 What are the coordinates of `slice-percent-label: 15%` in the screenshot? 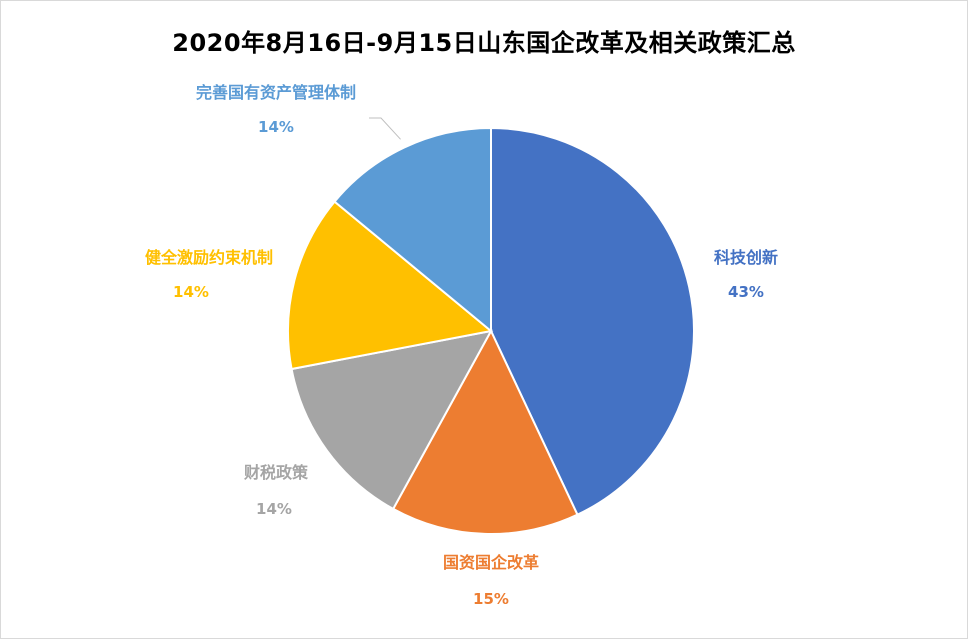 It's located at (491, 599).